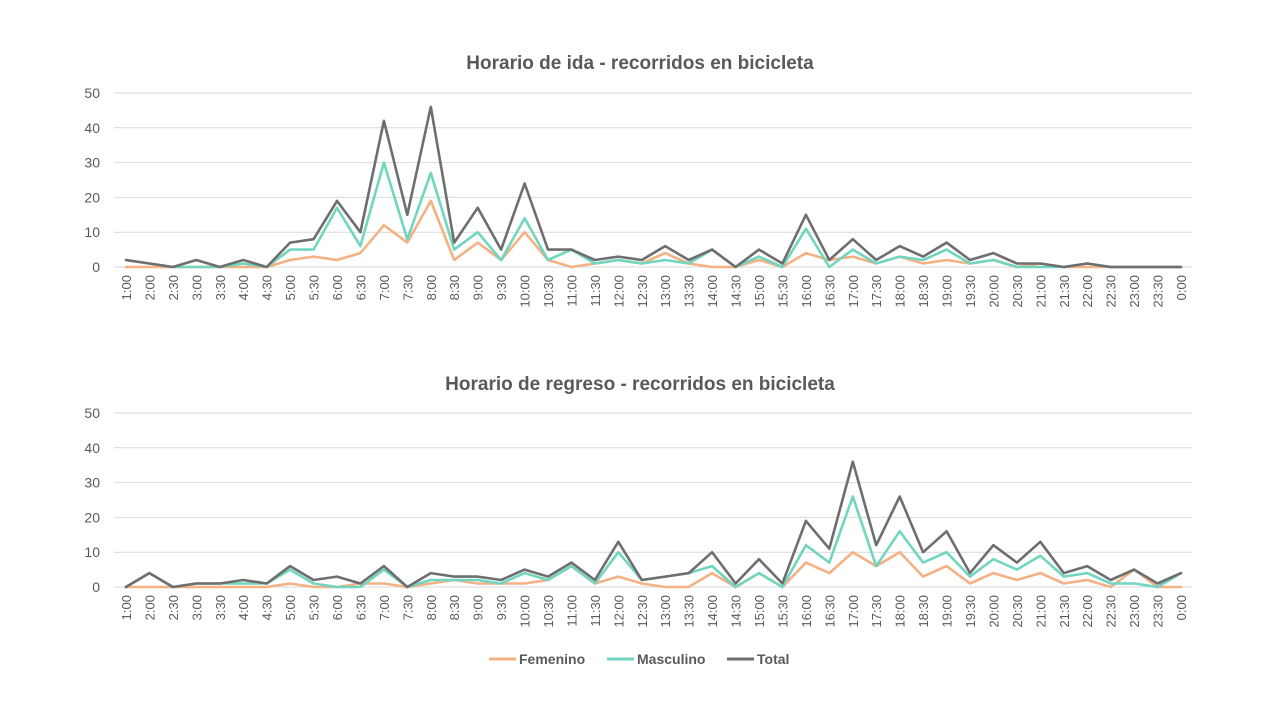 The height and width of the screenshot is (720, 1280). I want to click on chart-title: Horario de ida - recorridos en bicicleta, so click(640, 63).